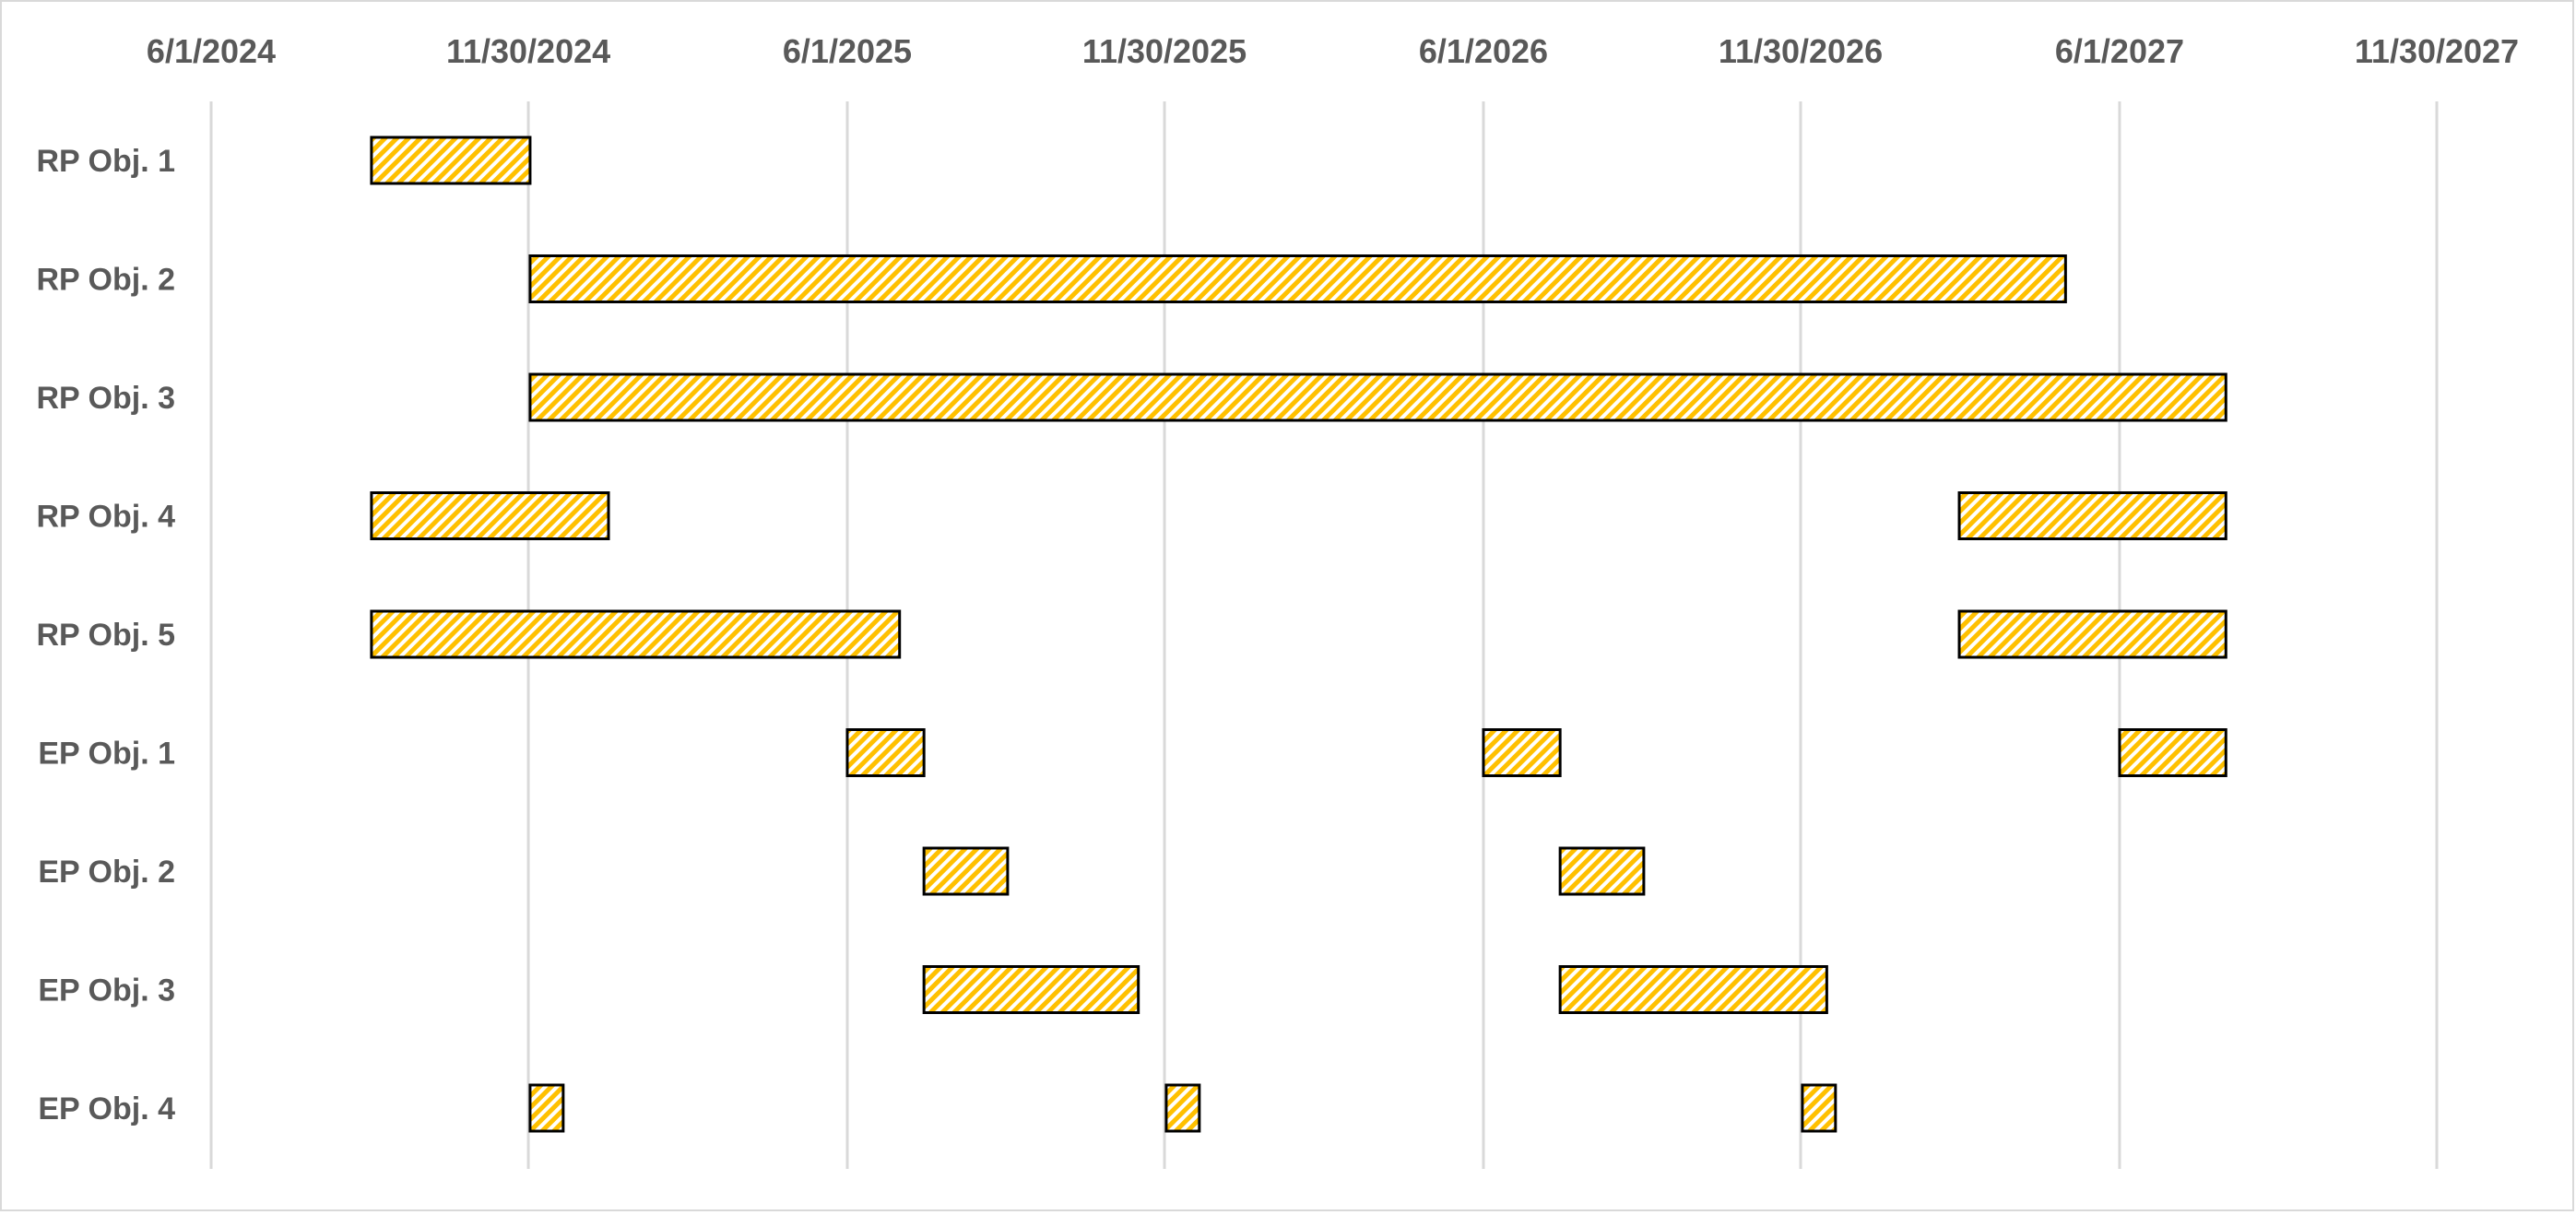 The width and height of the screenshot is (2576, 1215). I want to click on category-label: EP Obj. 4, so click(106, 1109).